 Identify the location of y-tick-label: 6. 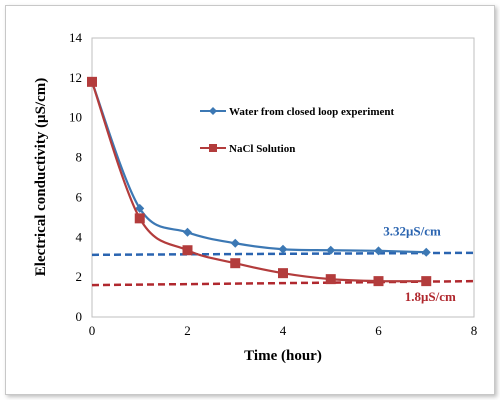
(79, 196).